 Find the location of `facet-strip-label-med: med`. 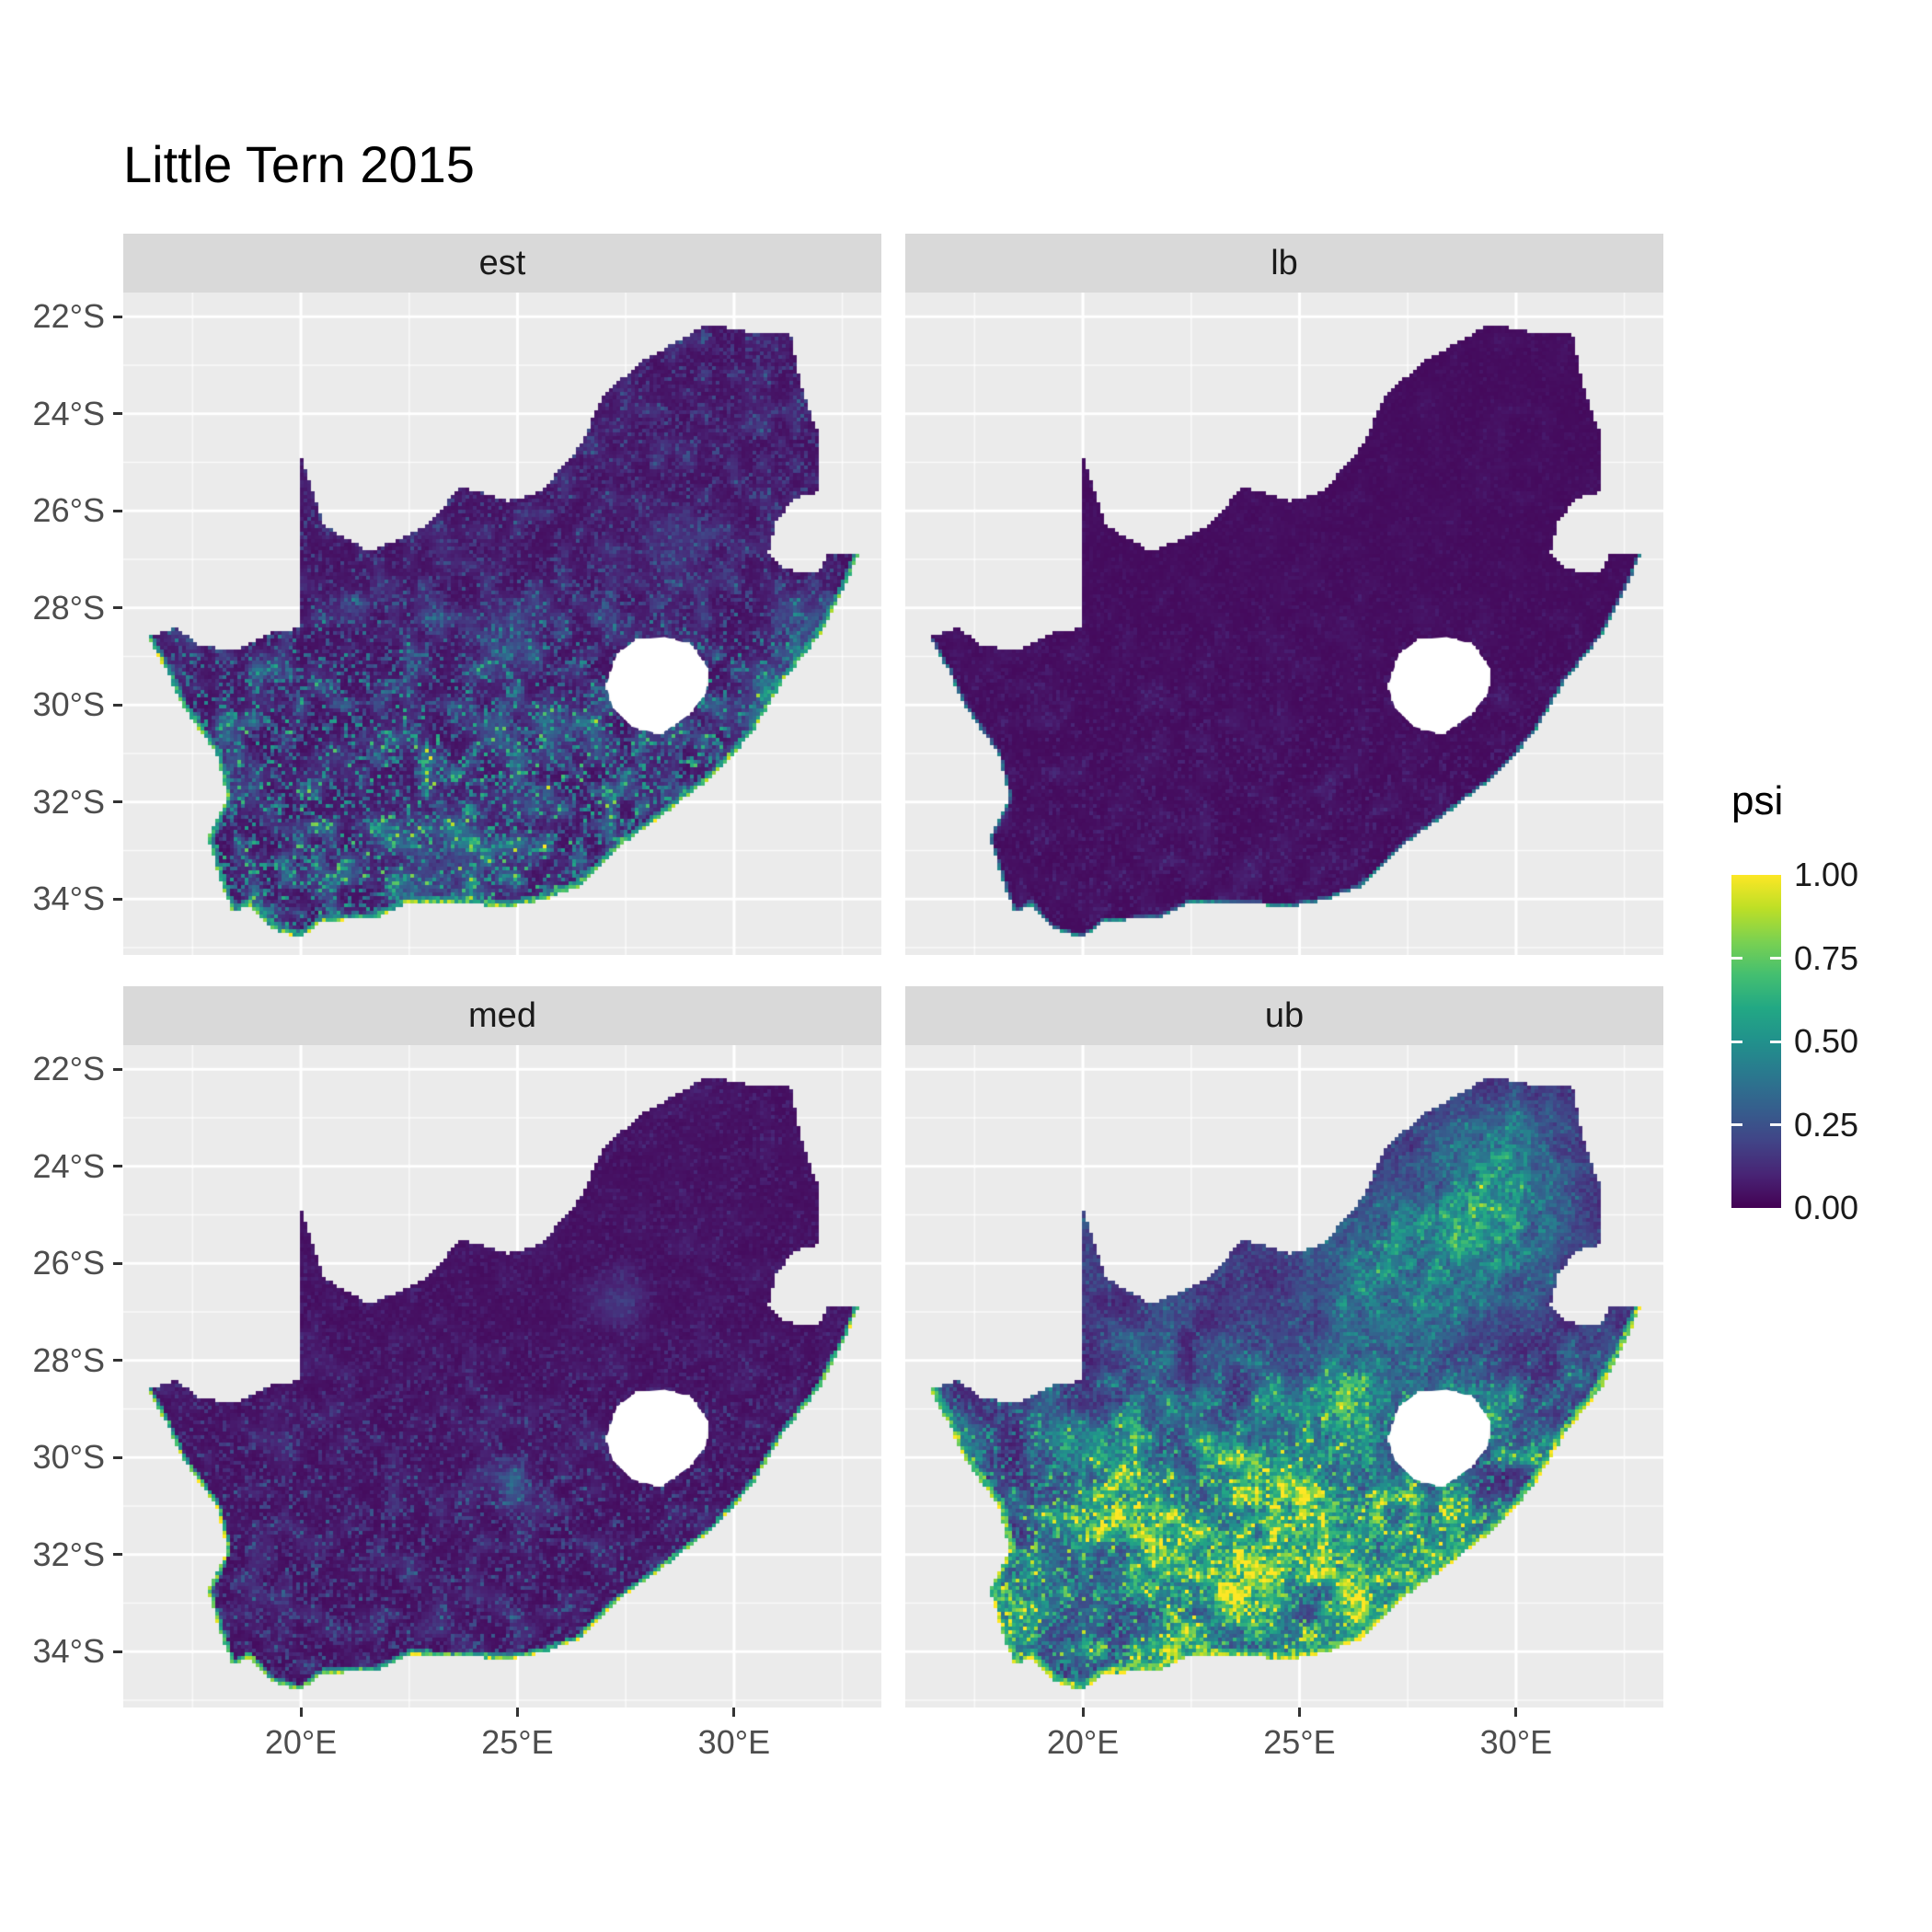

facet-strip-label-med: med is located at coordinates (502, 1015).